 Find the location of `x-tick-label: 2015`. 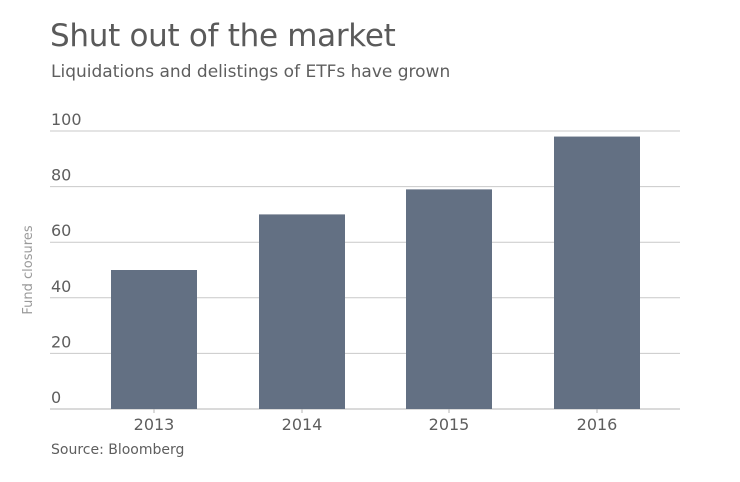

x-tick-label: 2015 is located at coordinates (449, 424).